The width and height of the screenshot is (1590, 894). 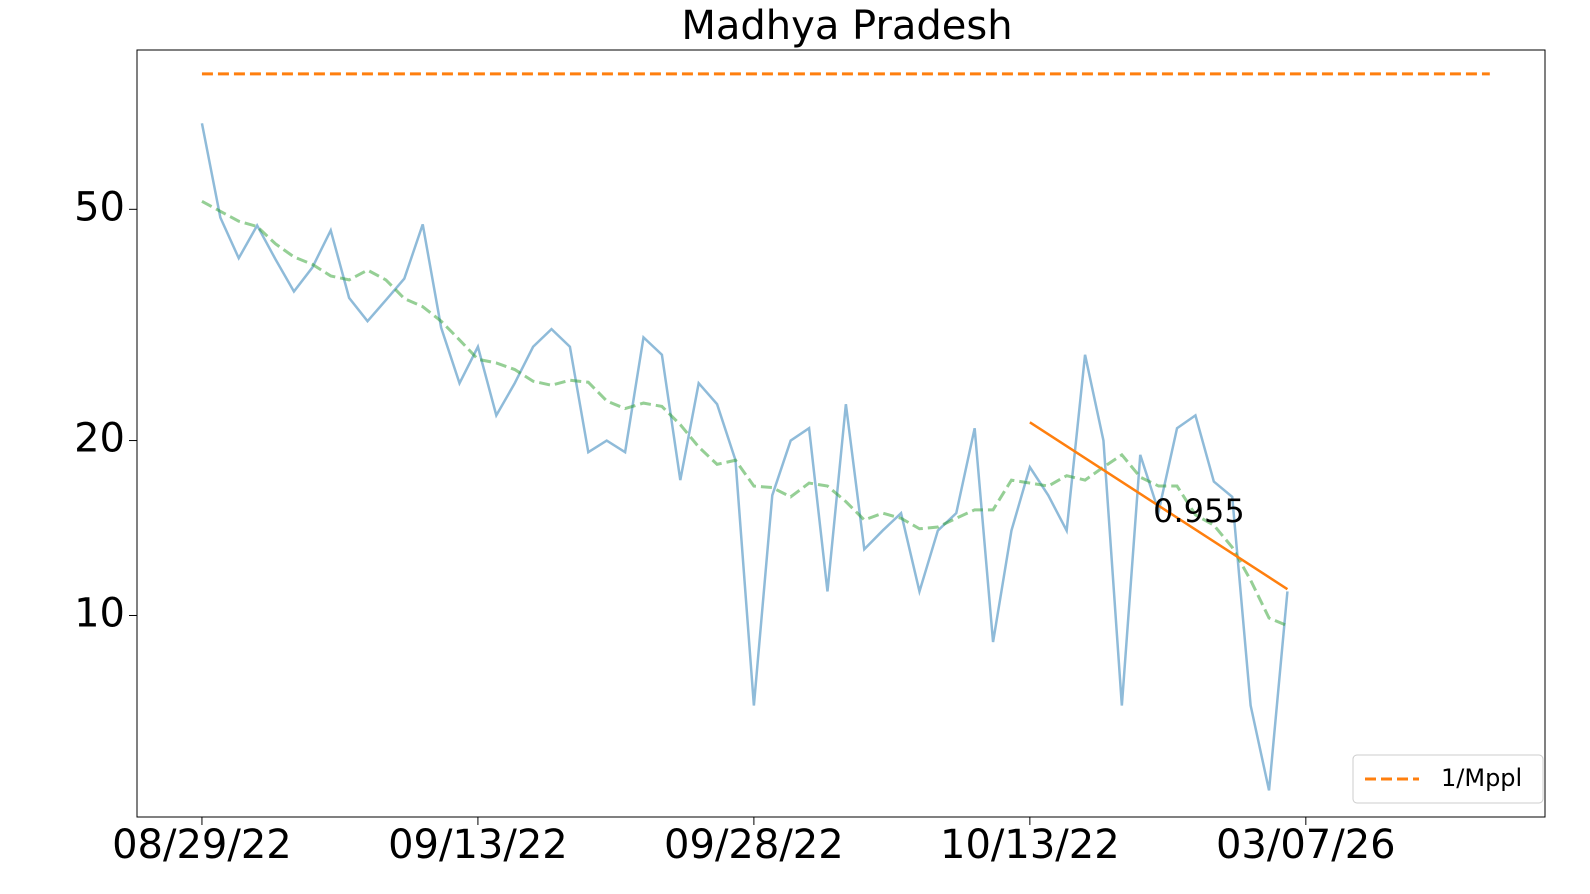 I want to click on y-tick-label: 10, so click(x=99, y=613).